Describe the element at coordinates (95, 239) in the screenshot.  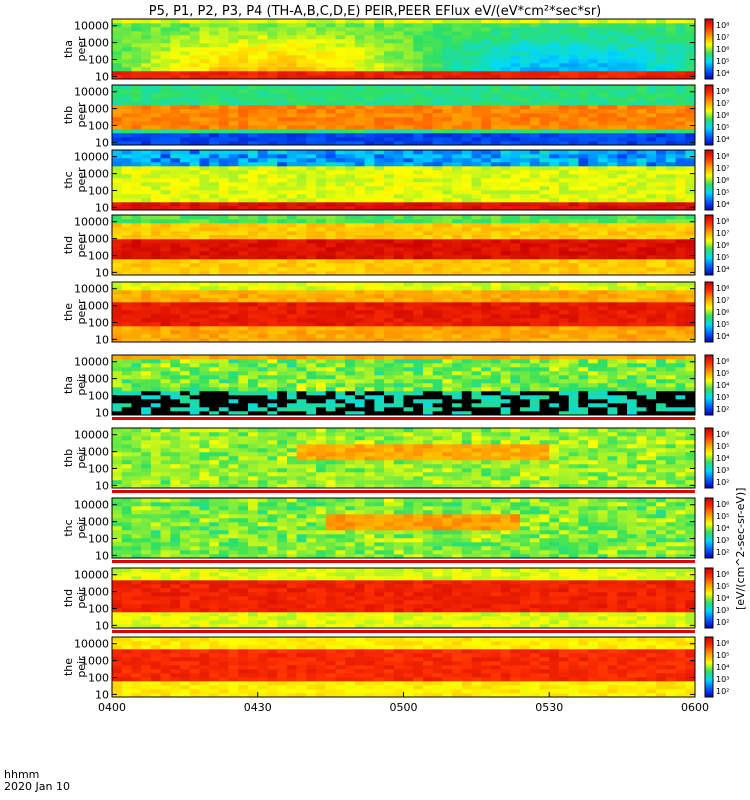
I see `energy-tick-label: 1000` at that location.